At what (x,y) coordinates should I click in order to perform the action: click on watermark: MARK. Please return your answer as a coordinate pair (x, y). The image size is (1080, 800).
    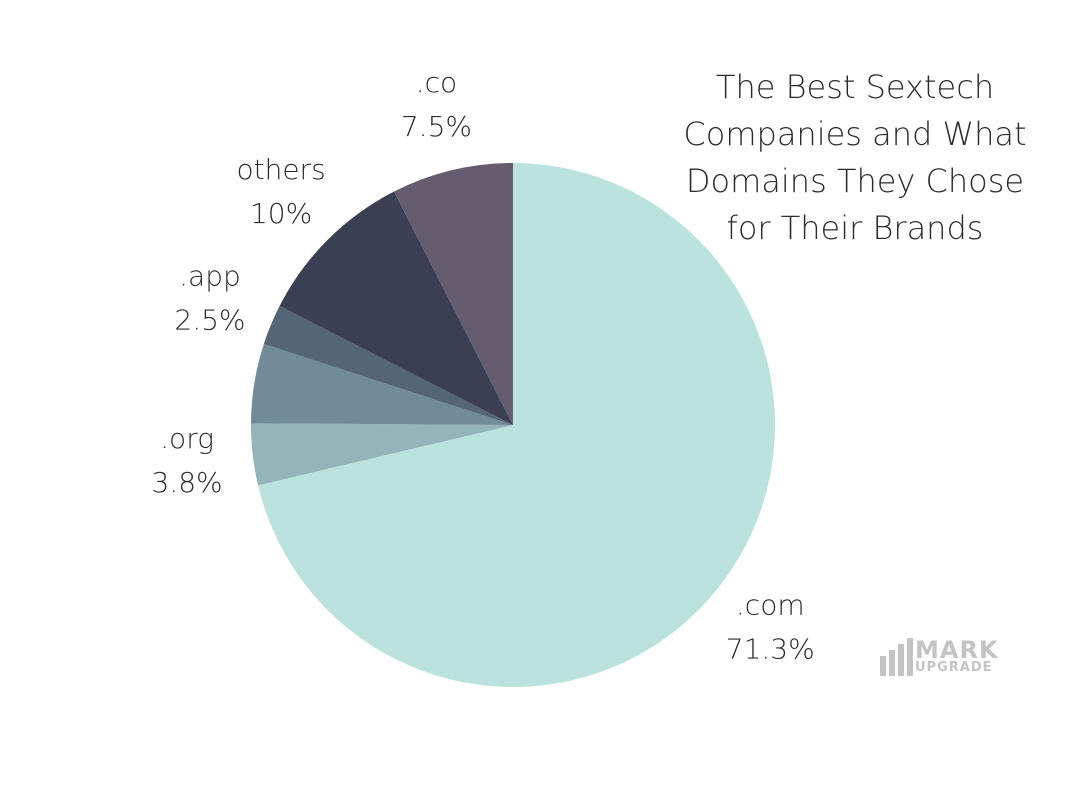
    Looking at the image, I should click on (957, 650).